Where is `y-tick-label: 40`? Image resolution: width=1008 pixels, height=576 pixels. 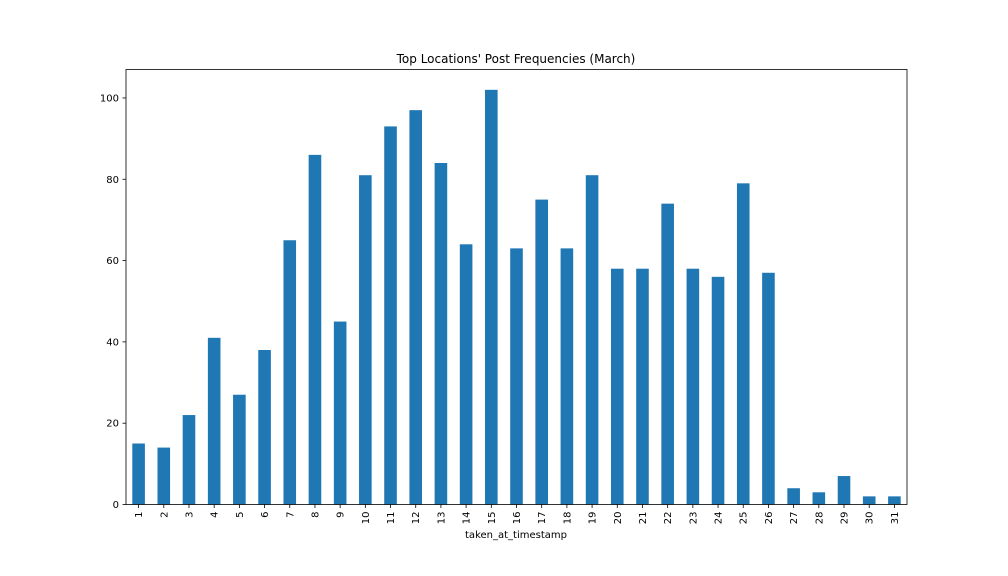 y-tick-label: 40 is located at coordinates (112, 342).